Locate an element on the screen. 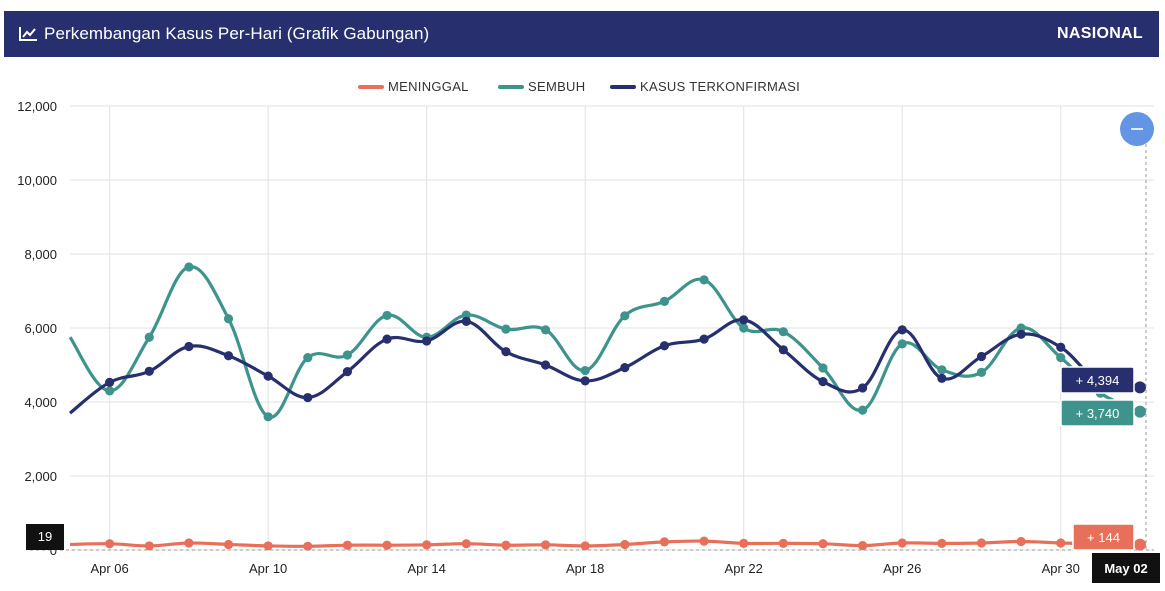 This screenshot has height=591, width=1165. chart-legend: MENINGGAL SEMBUH KASUS TERKONFIRMASI is located at coordinates (579, 86).